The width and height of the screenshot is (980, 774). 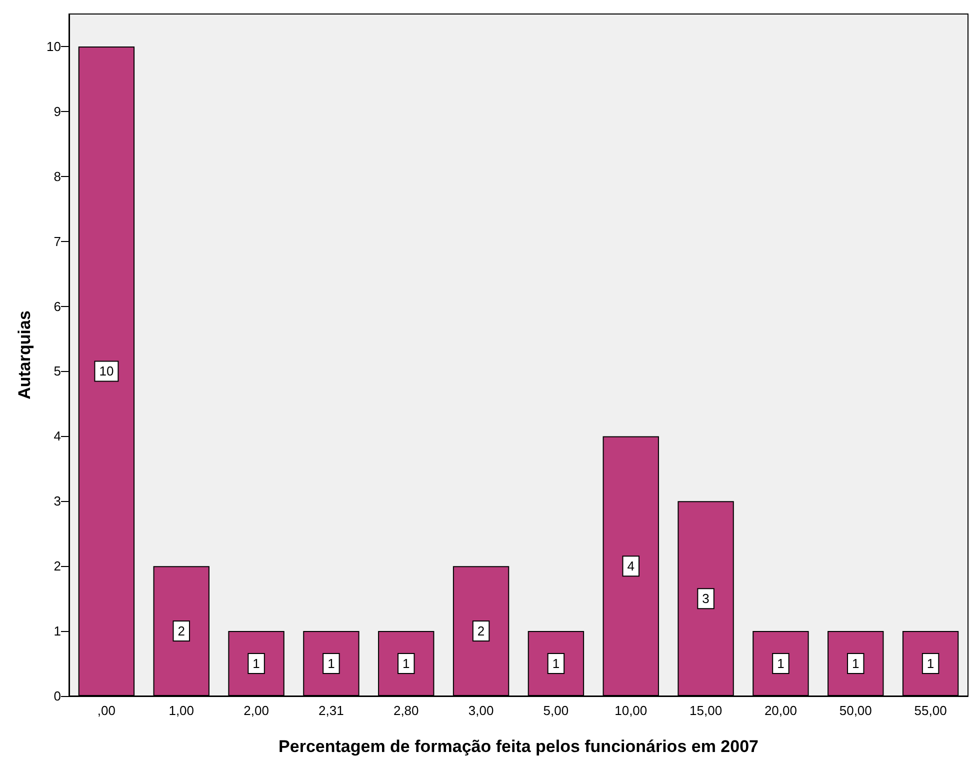 I want to click on y-tick-label: 0, so click(x=57, y=696).